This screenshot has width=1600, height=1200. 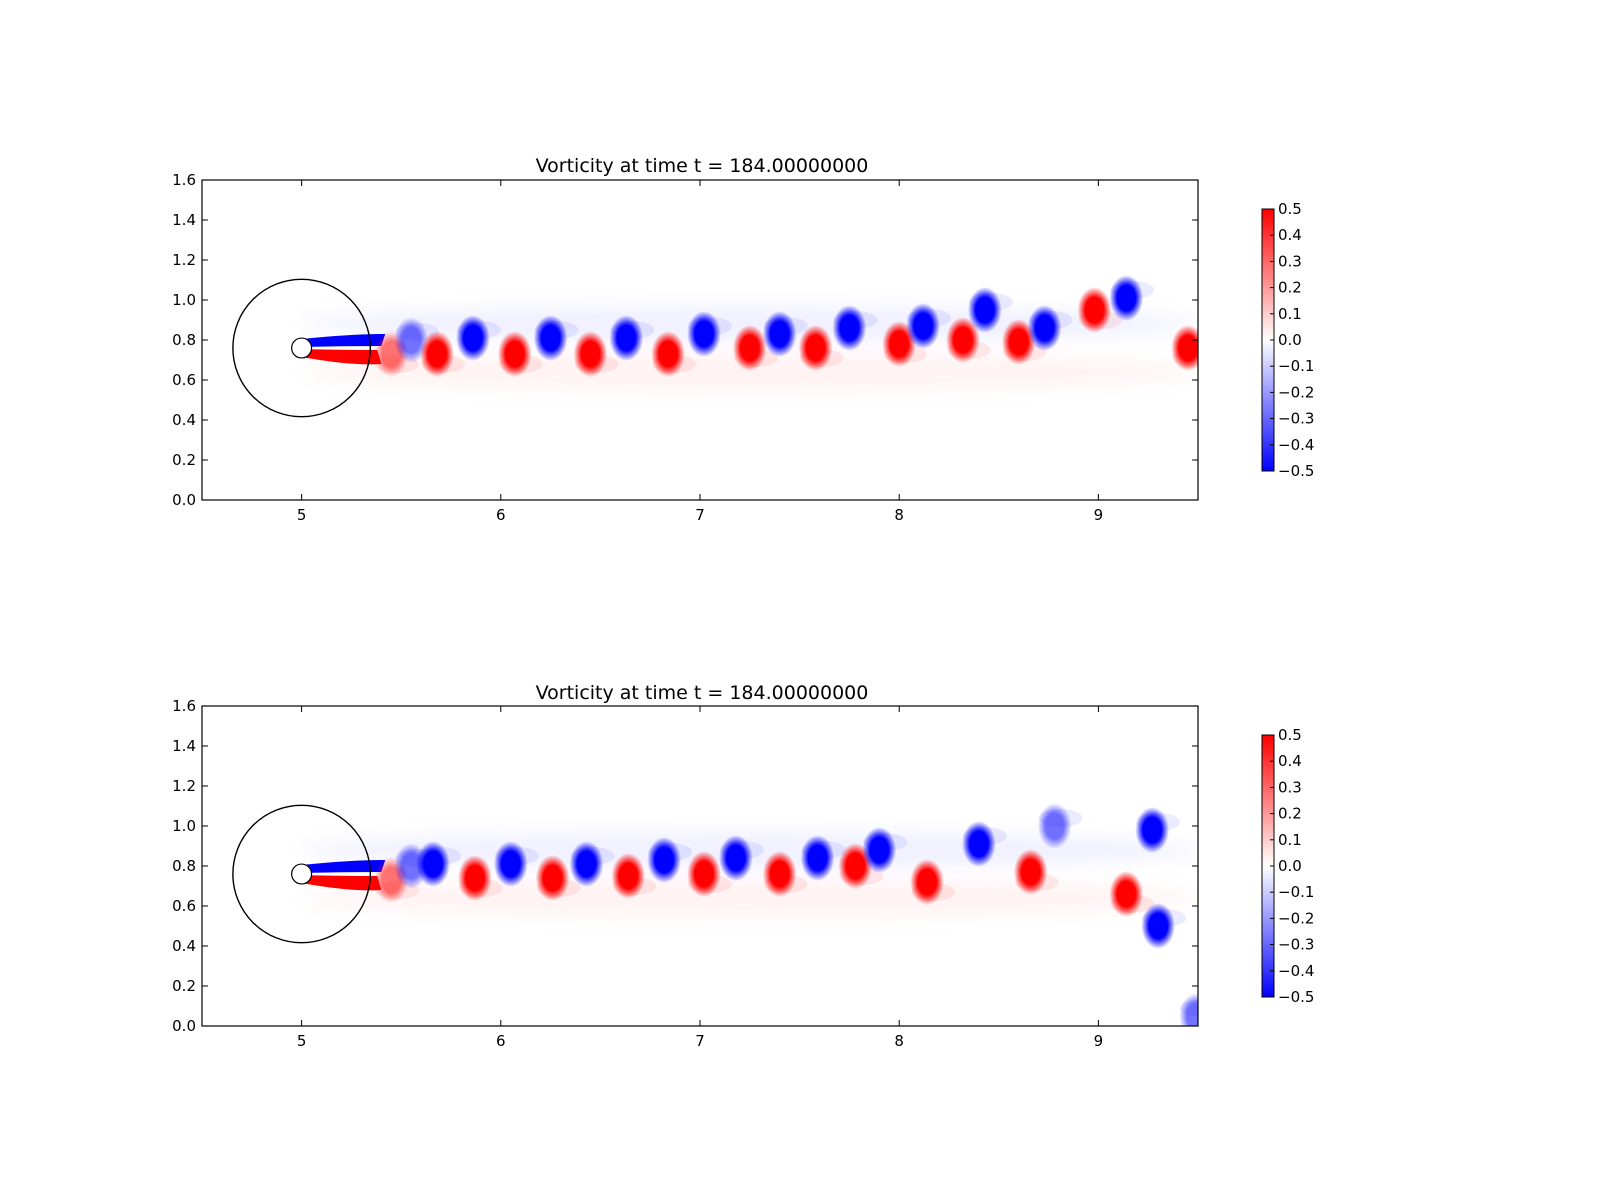 I want to click on x-tick-label: 8, so click(x=899, y=1041).